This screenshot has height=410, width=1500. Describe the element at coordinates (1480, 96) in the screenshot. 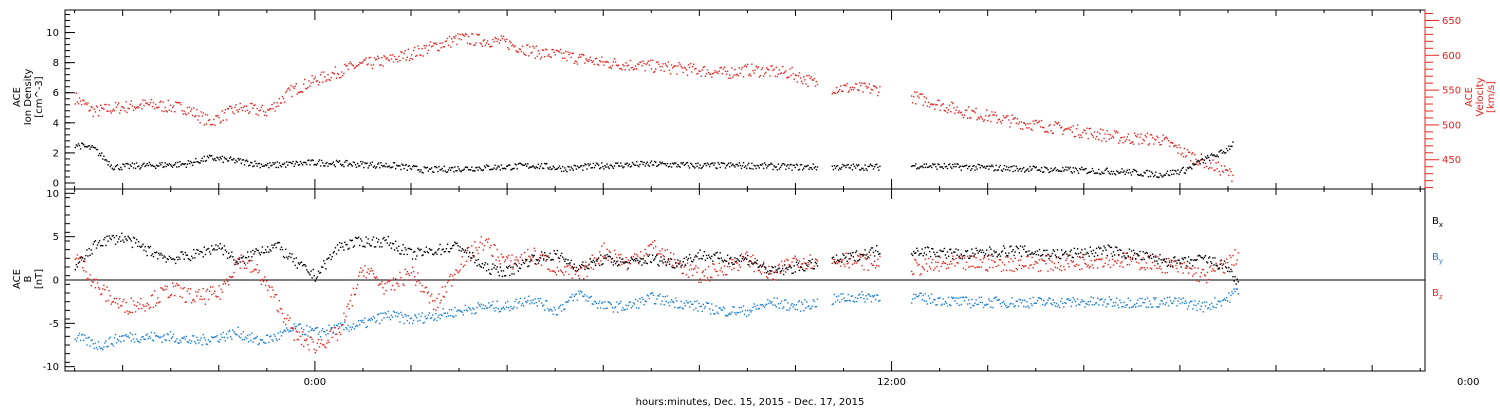

I see `top-right-axis-title-line2: Velocity` at that location.